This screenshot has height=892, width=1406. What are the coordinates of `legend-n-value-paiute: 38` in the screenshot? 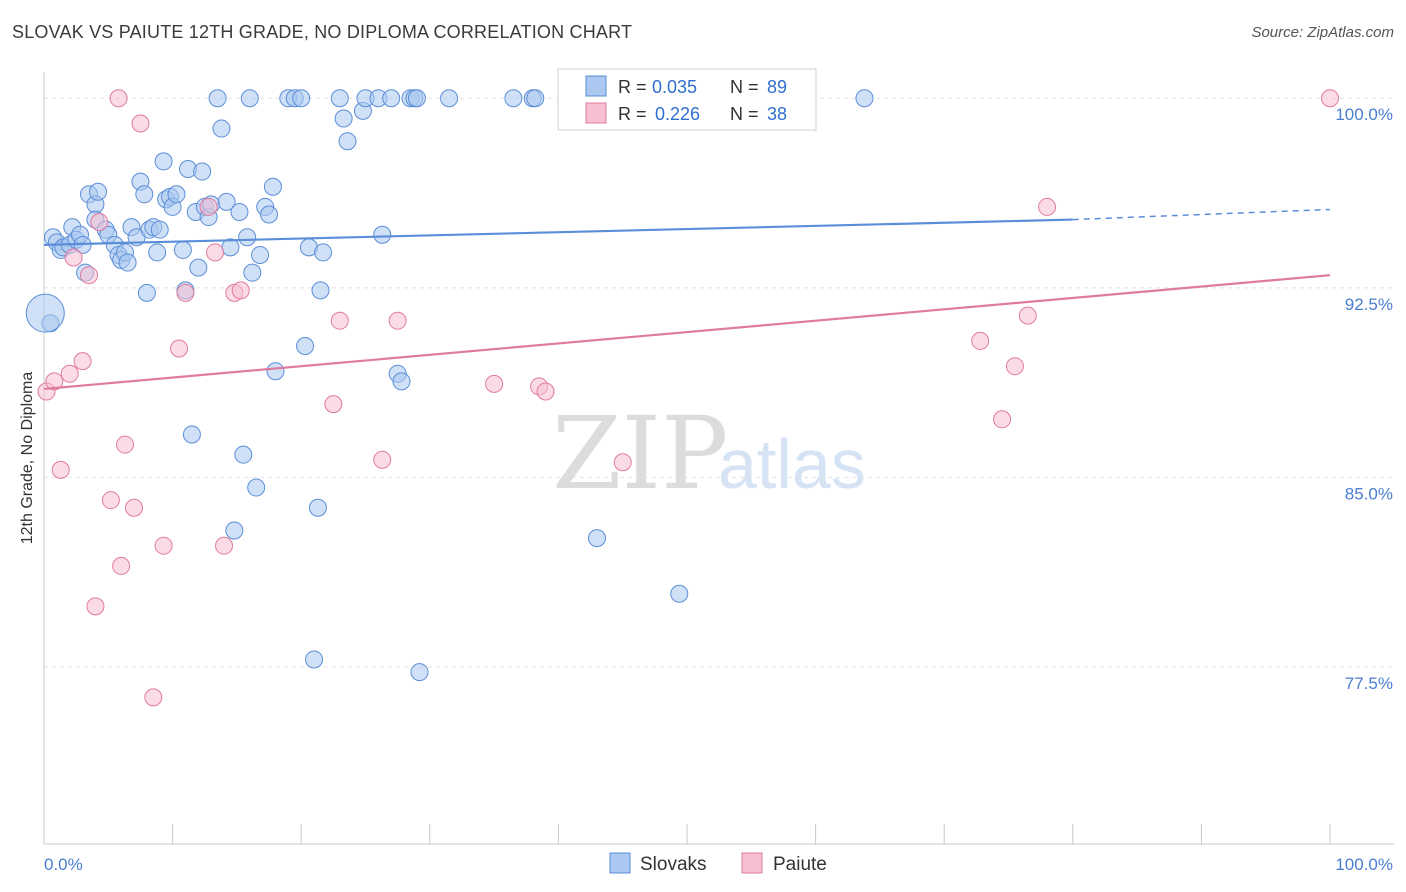 It's located at (777, 114).